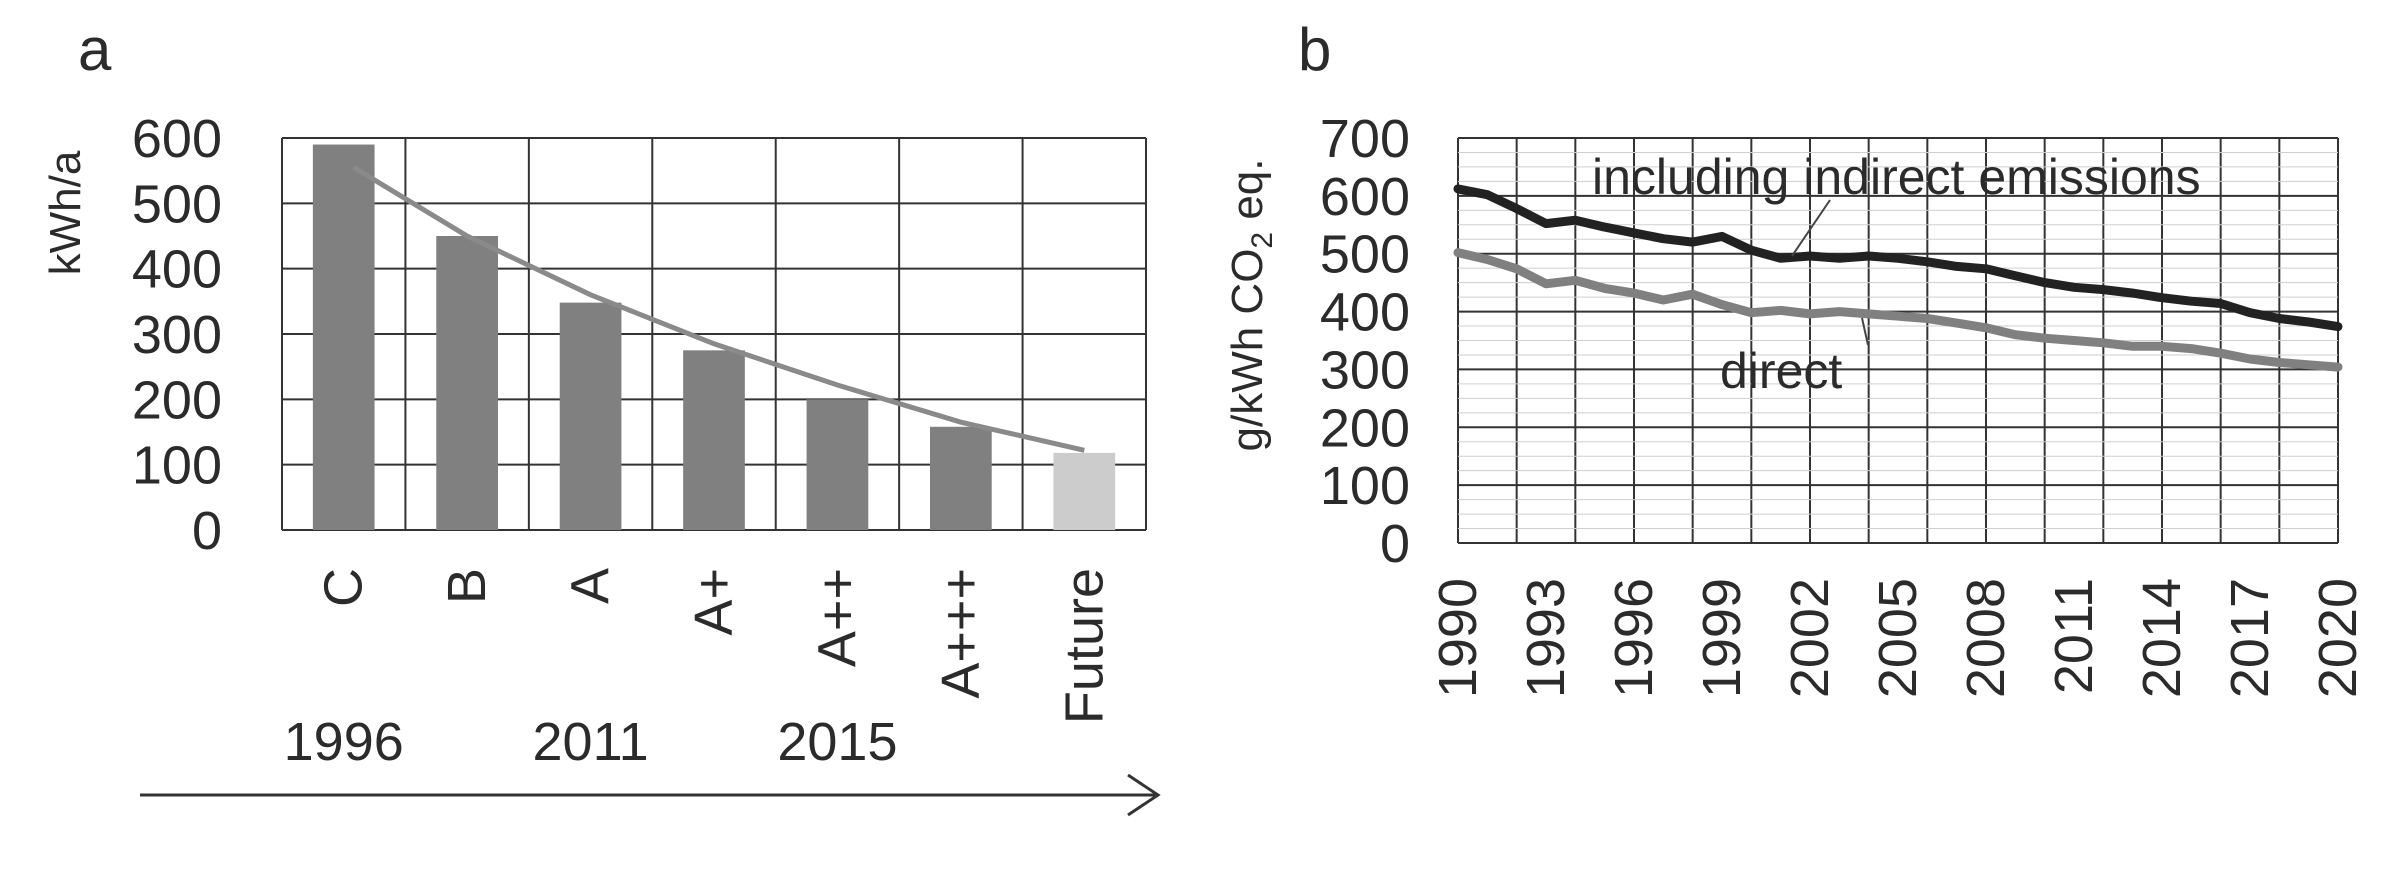 The height and width of the screenshot is (877, 2400). Describe the element at coordinates (1810, 638) in the screenshot. I see `panel-b-x-tick-label: 2002` at that location.